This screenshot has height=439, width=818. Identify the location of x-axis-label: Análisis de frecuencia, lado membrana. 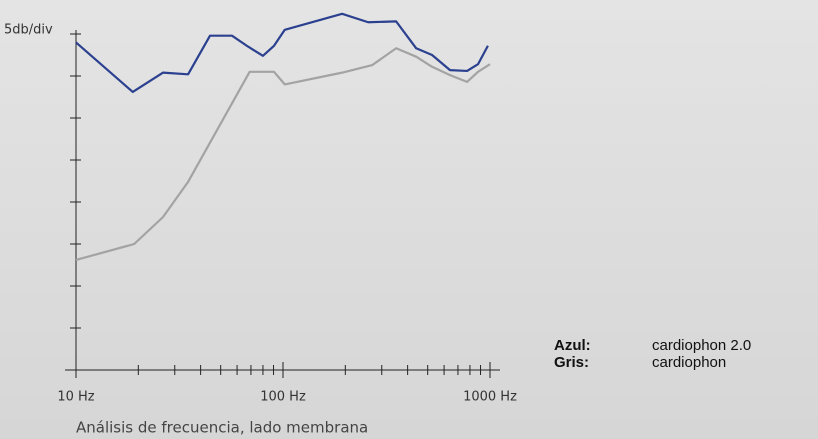
(222, 428).